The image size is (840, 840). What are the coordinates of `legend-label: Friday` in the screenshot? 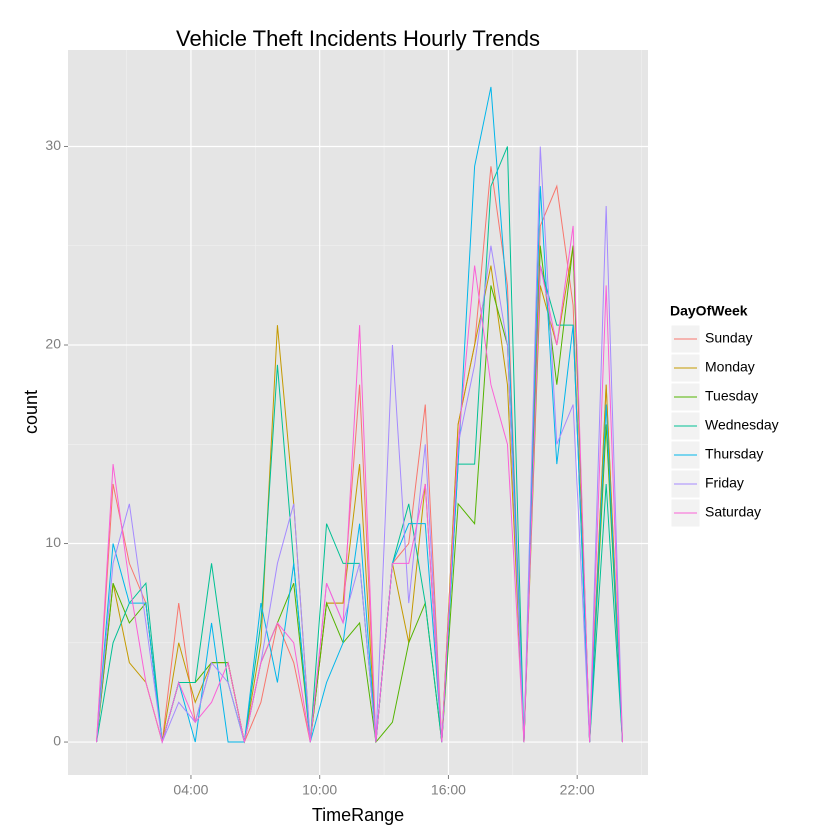 It's located at (724, 483).